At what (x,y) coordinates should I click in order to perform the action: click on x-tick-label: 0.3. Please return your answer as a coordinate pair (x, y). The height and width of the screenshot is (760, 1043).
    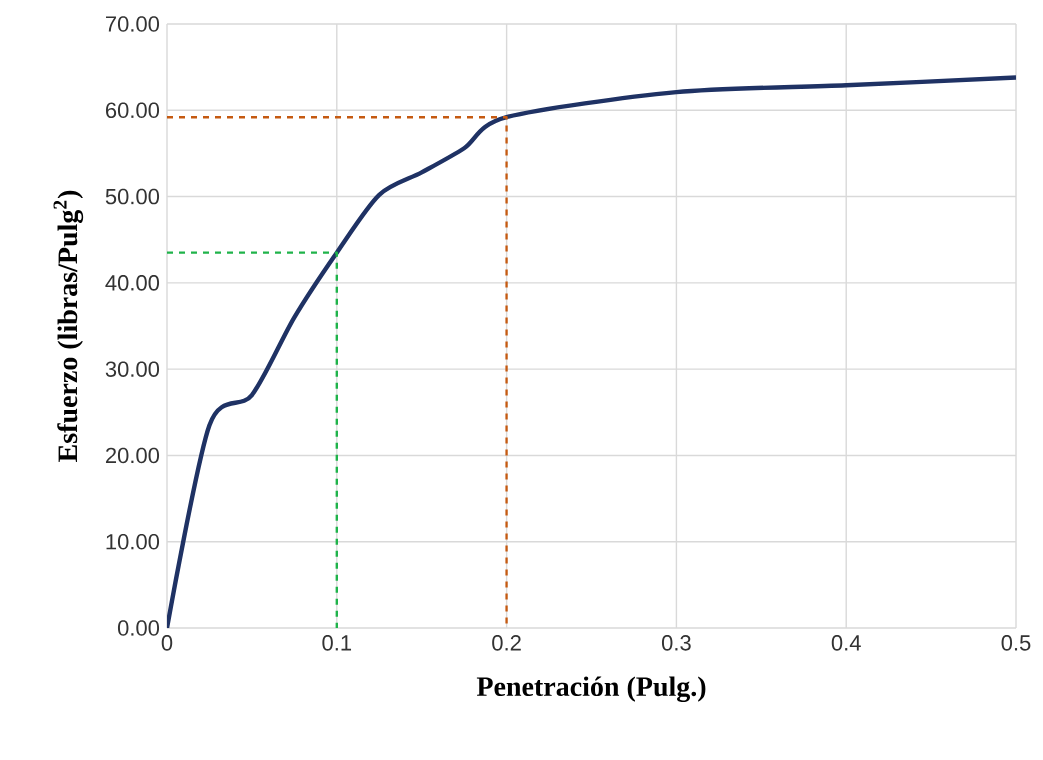
    Looking at the image, I should click on (676, 643).